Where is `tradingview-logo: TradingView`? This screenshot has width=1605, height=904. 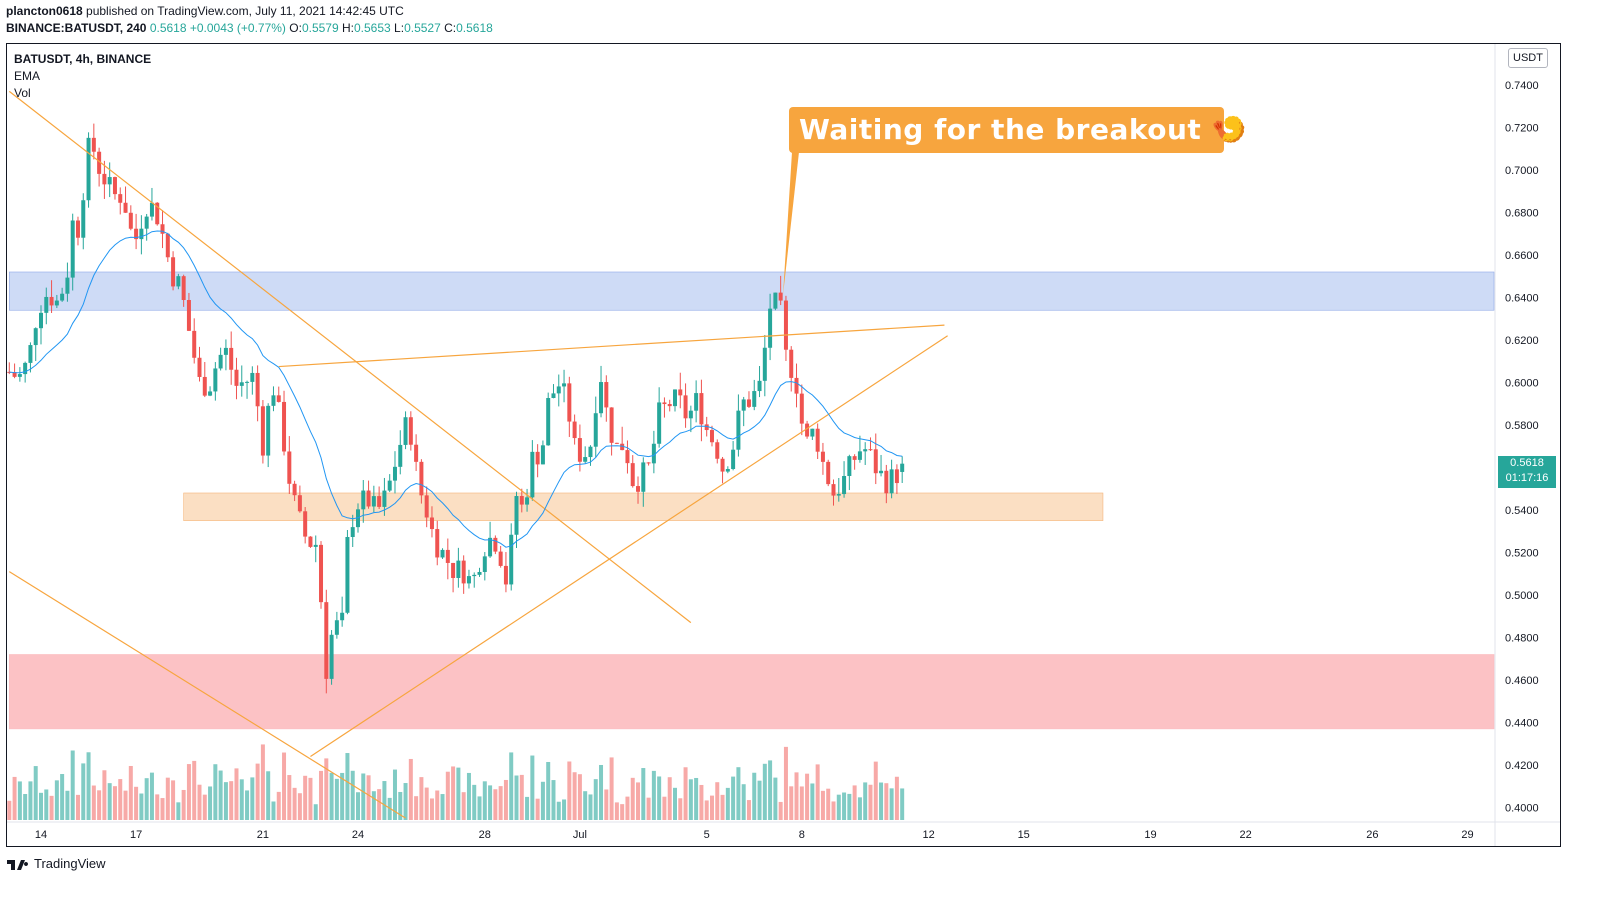
tradingview-logo: TradingView is located at coordinates (56, 863).